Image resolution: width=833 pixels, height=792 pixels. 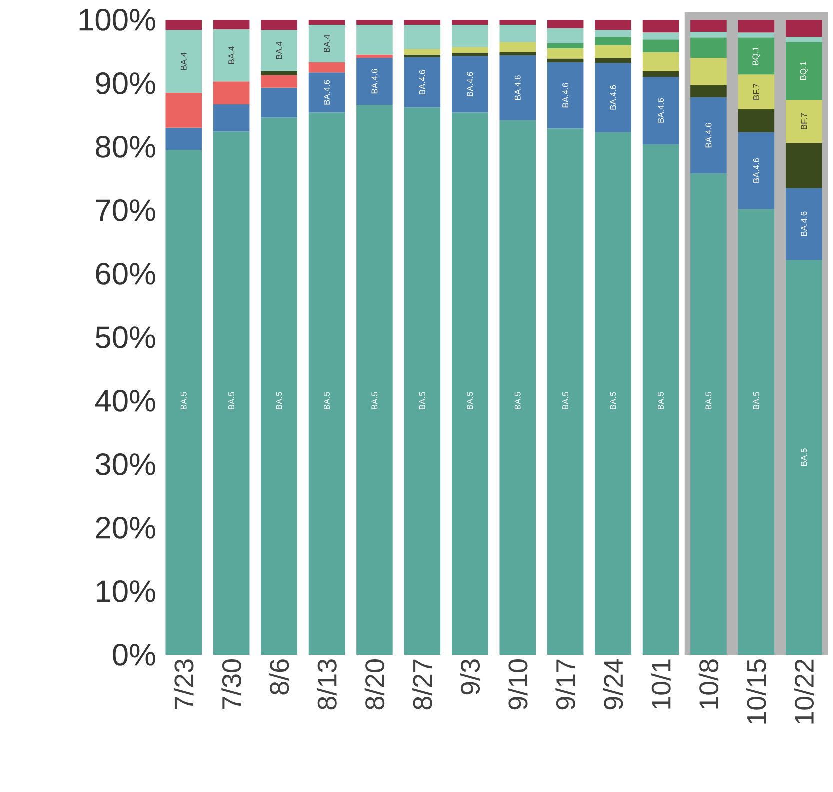 What do you see at coordinates (566, 685) in the screenshot?
I see `x-tick-label: 9/17` at bounding box center [566, 685].